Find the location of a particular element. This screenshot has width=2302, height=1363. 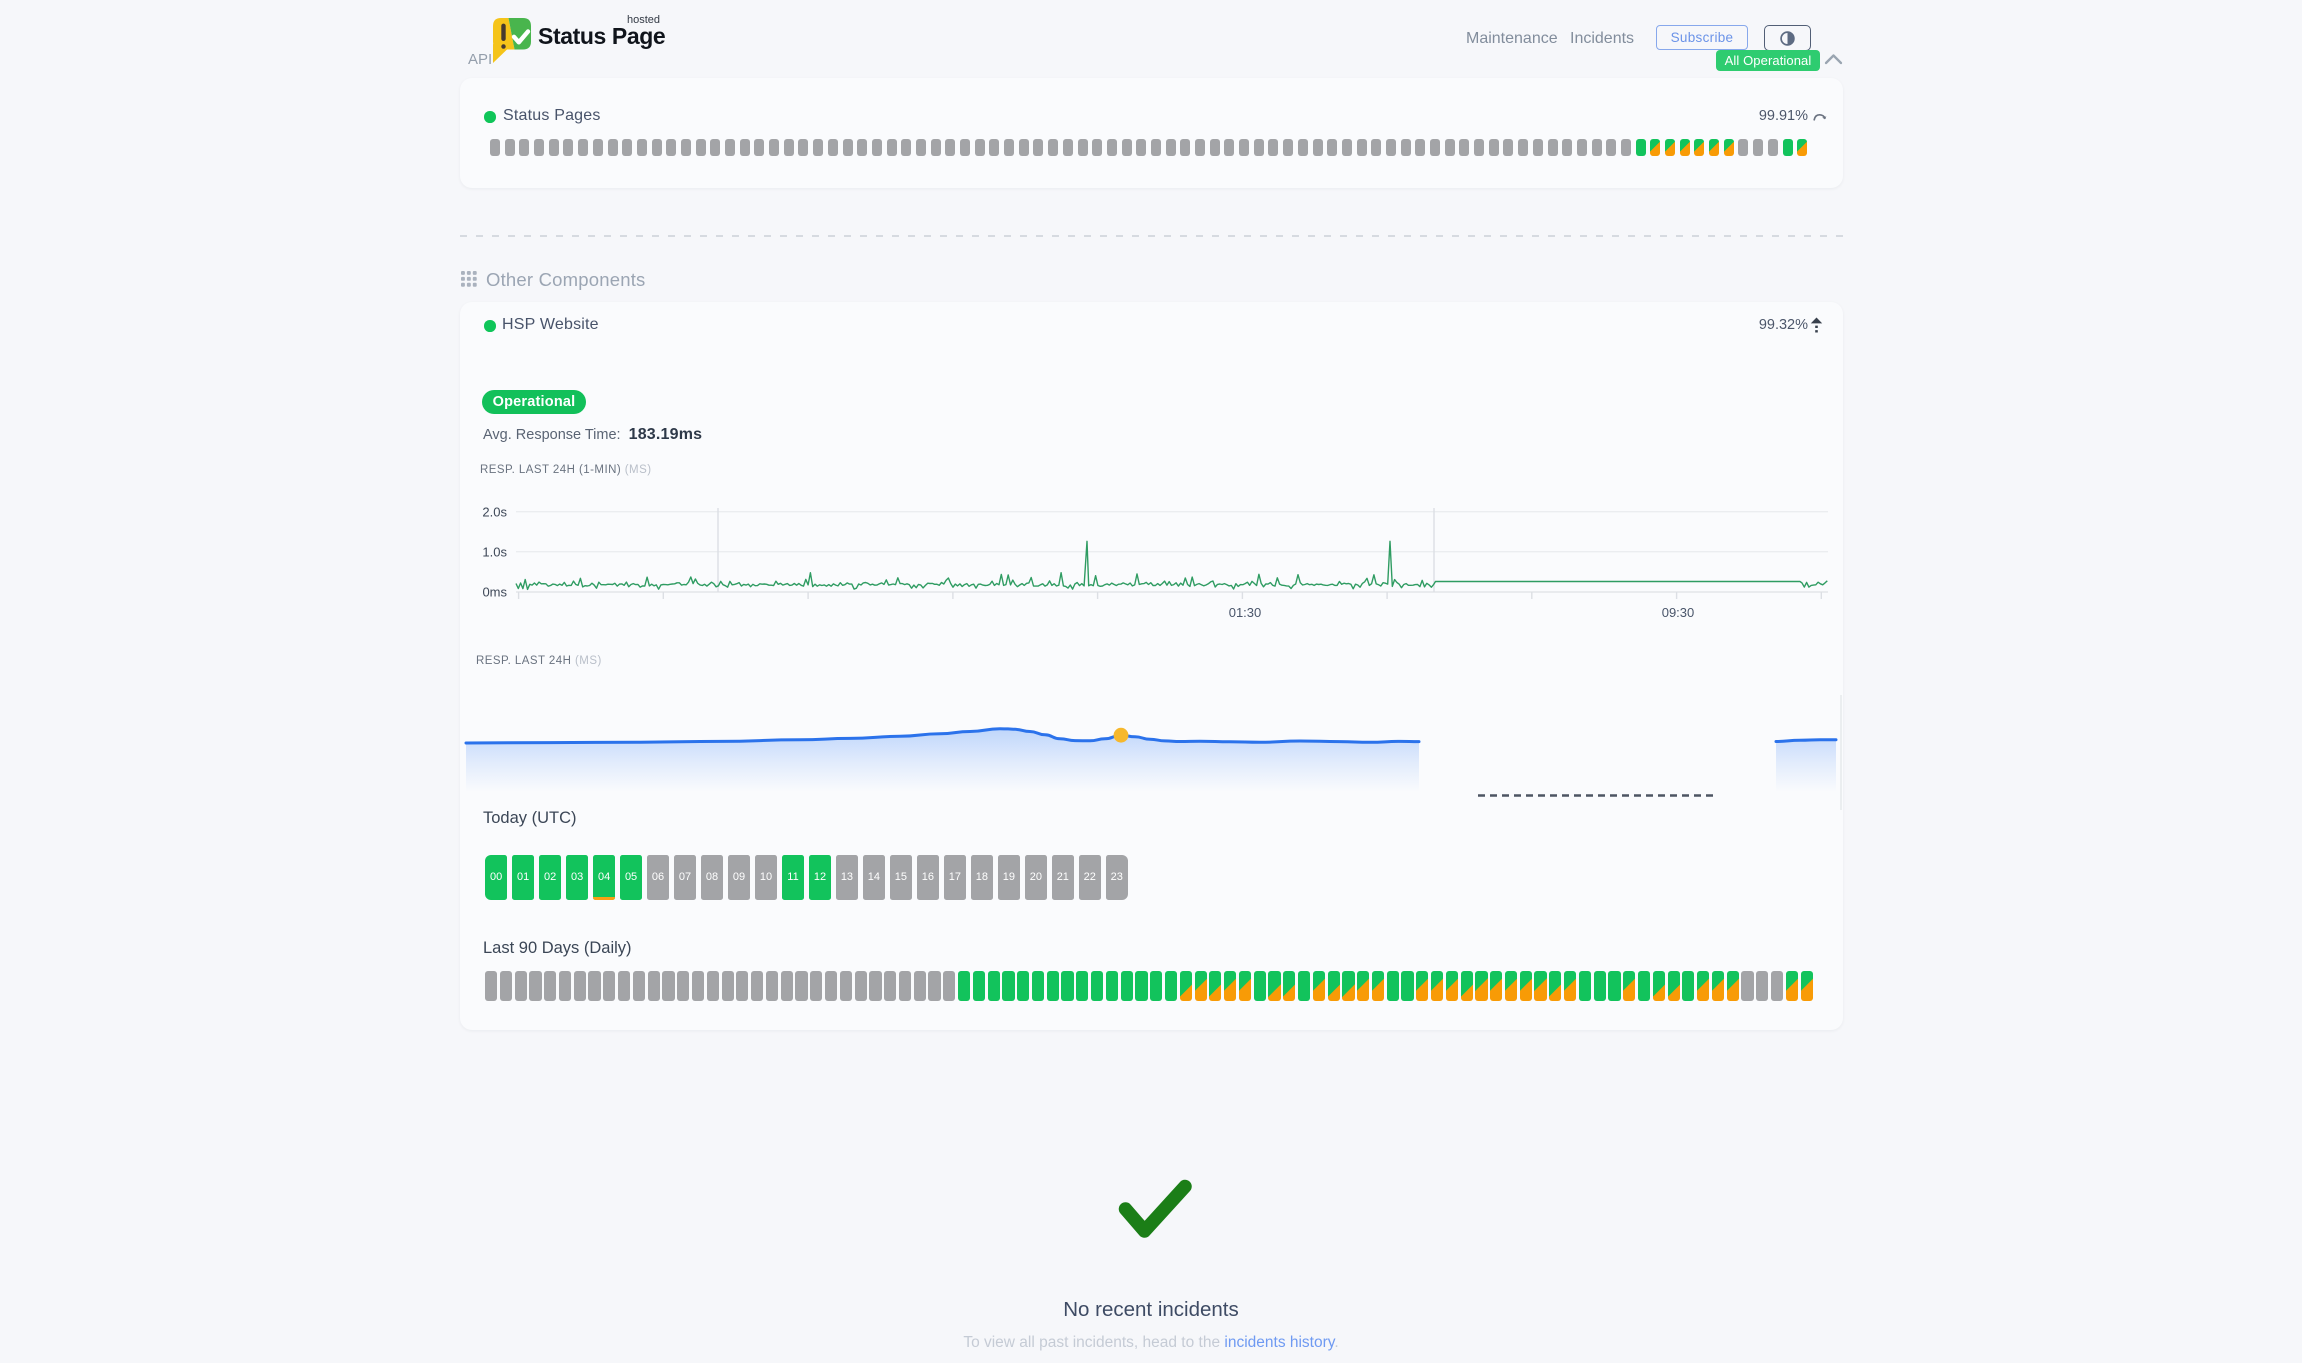

svg-text: 0ms is located at coordinates (494, 592).